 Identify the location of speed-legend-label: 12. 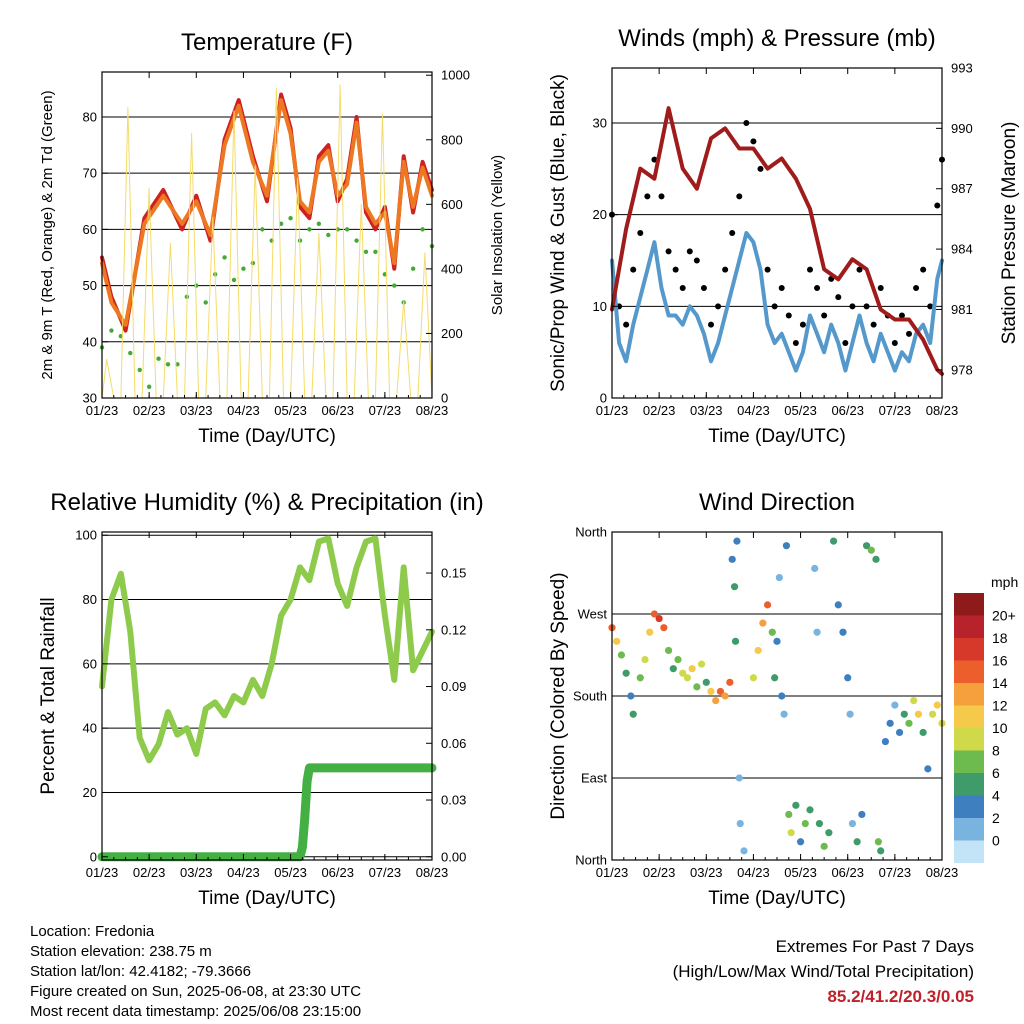
(1000, 706).